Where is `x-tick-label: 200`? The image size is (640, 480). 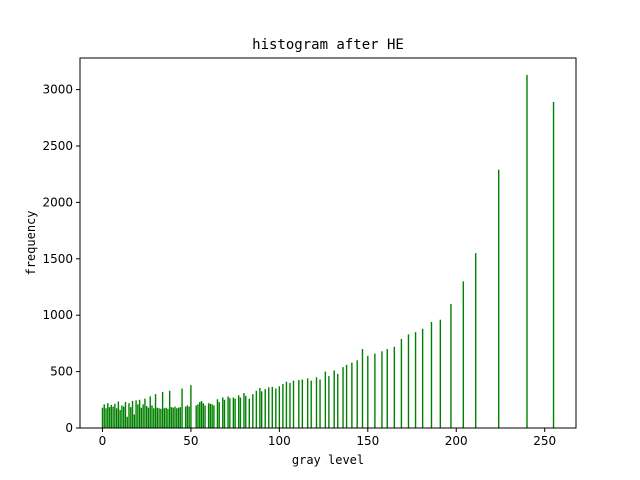 x-tick-label: 200 is located at coordinates (456, 441).